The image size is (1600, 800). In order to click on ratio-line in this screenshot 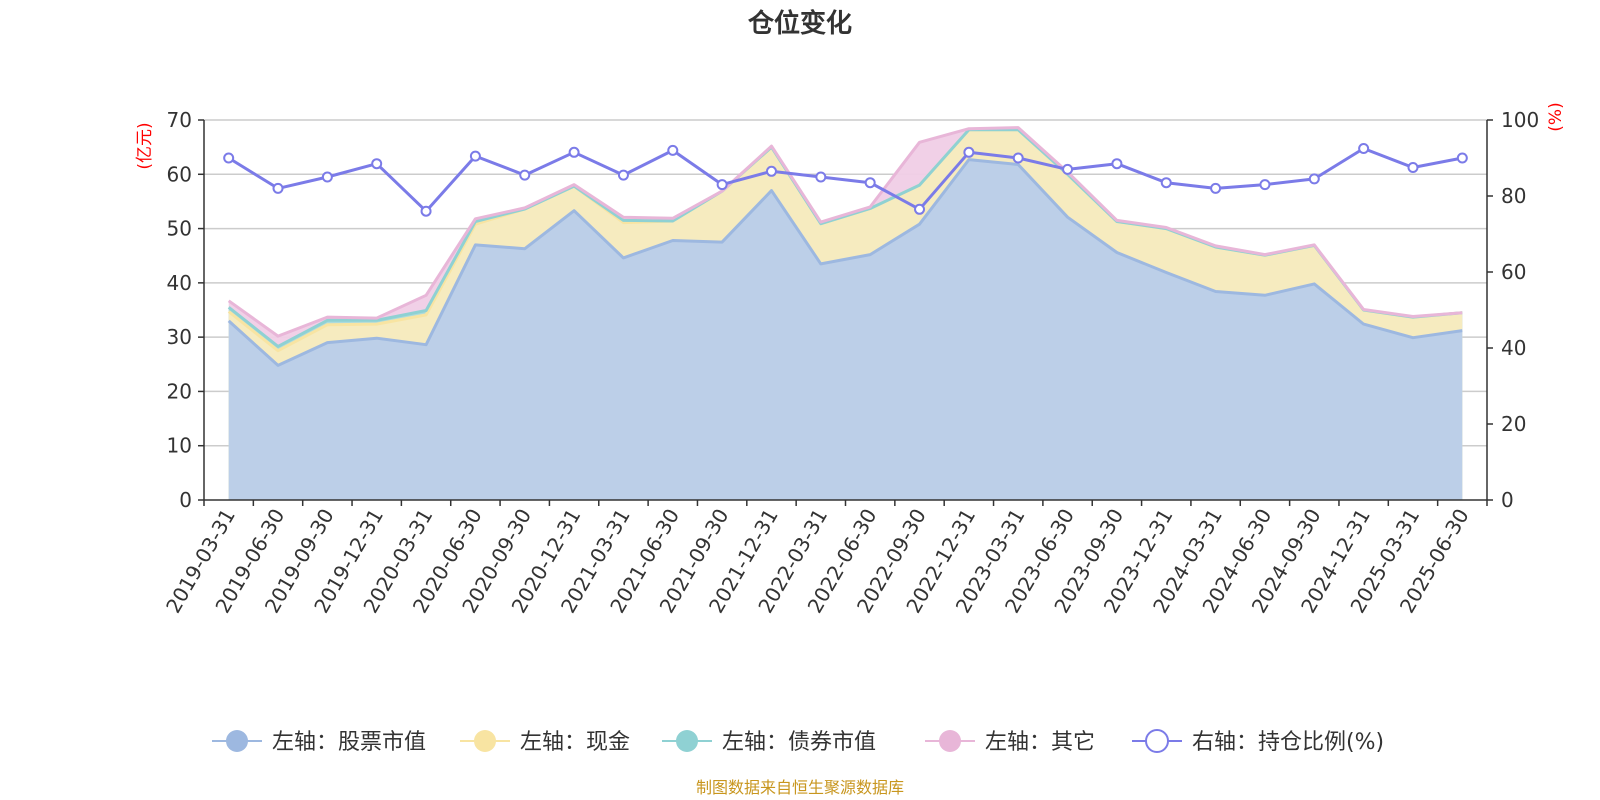, I will do `click(845, 180)`.